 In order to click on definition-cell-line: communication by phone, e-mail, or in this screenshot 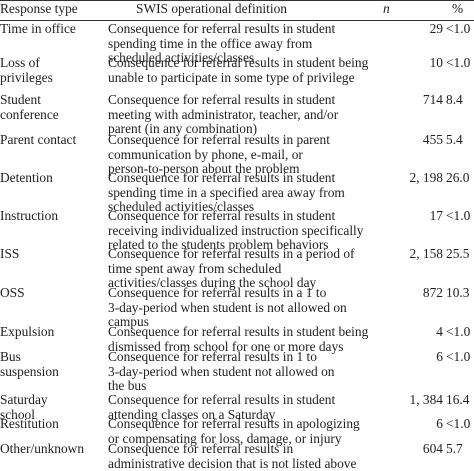, I will do `click(205, 154)`.